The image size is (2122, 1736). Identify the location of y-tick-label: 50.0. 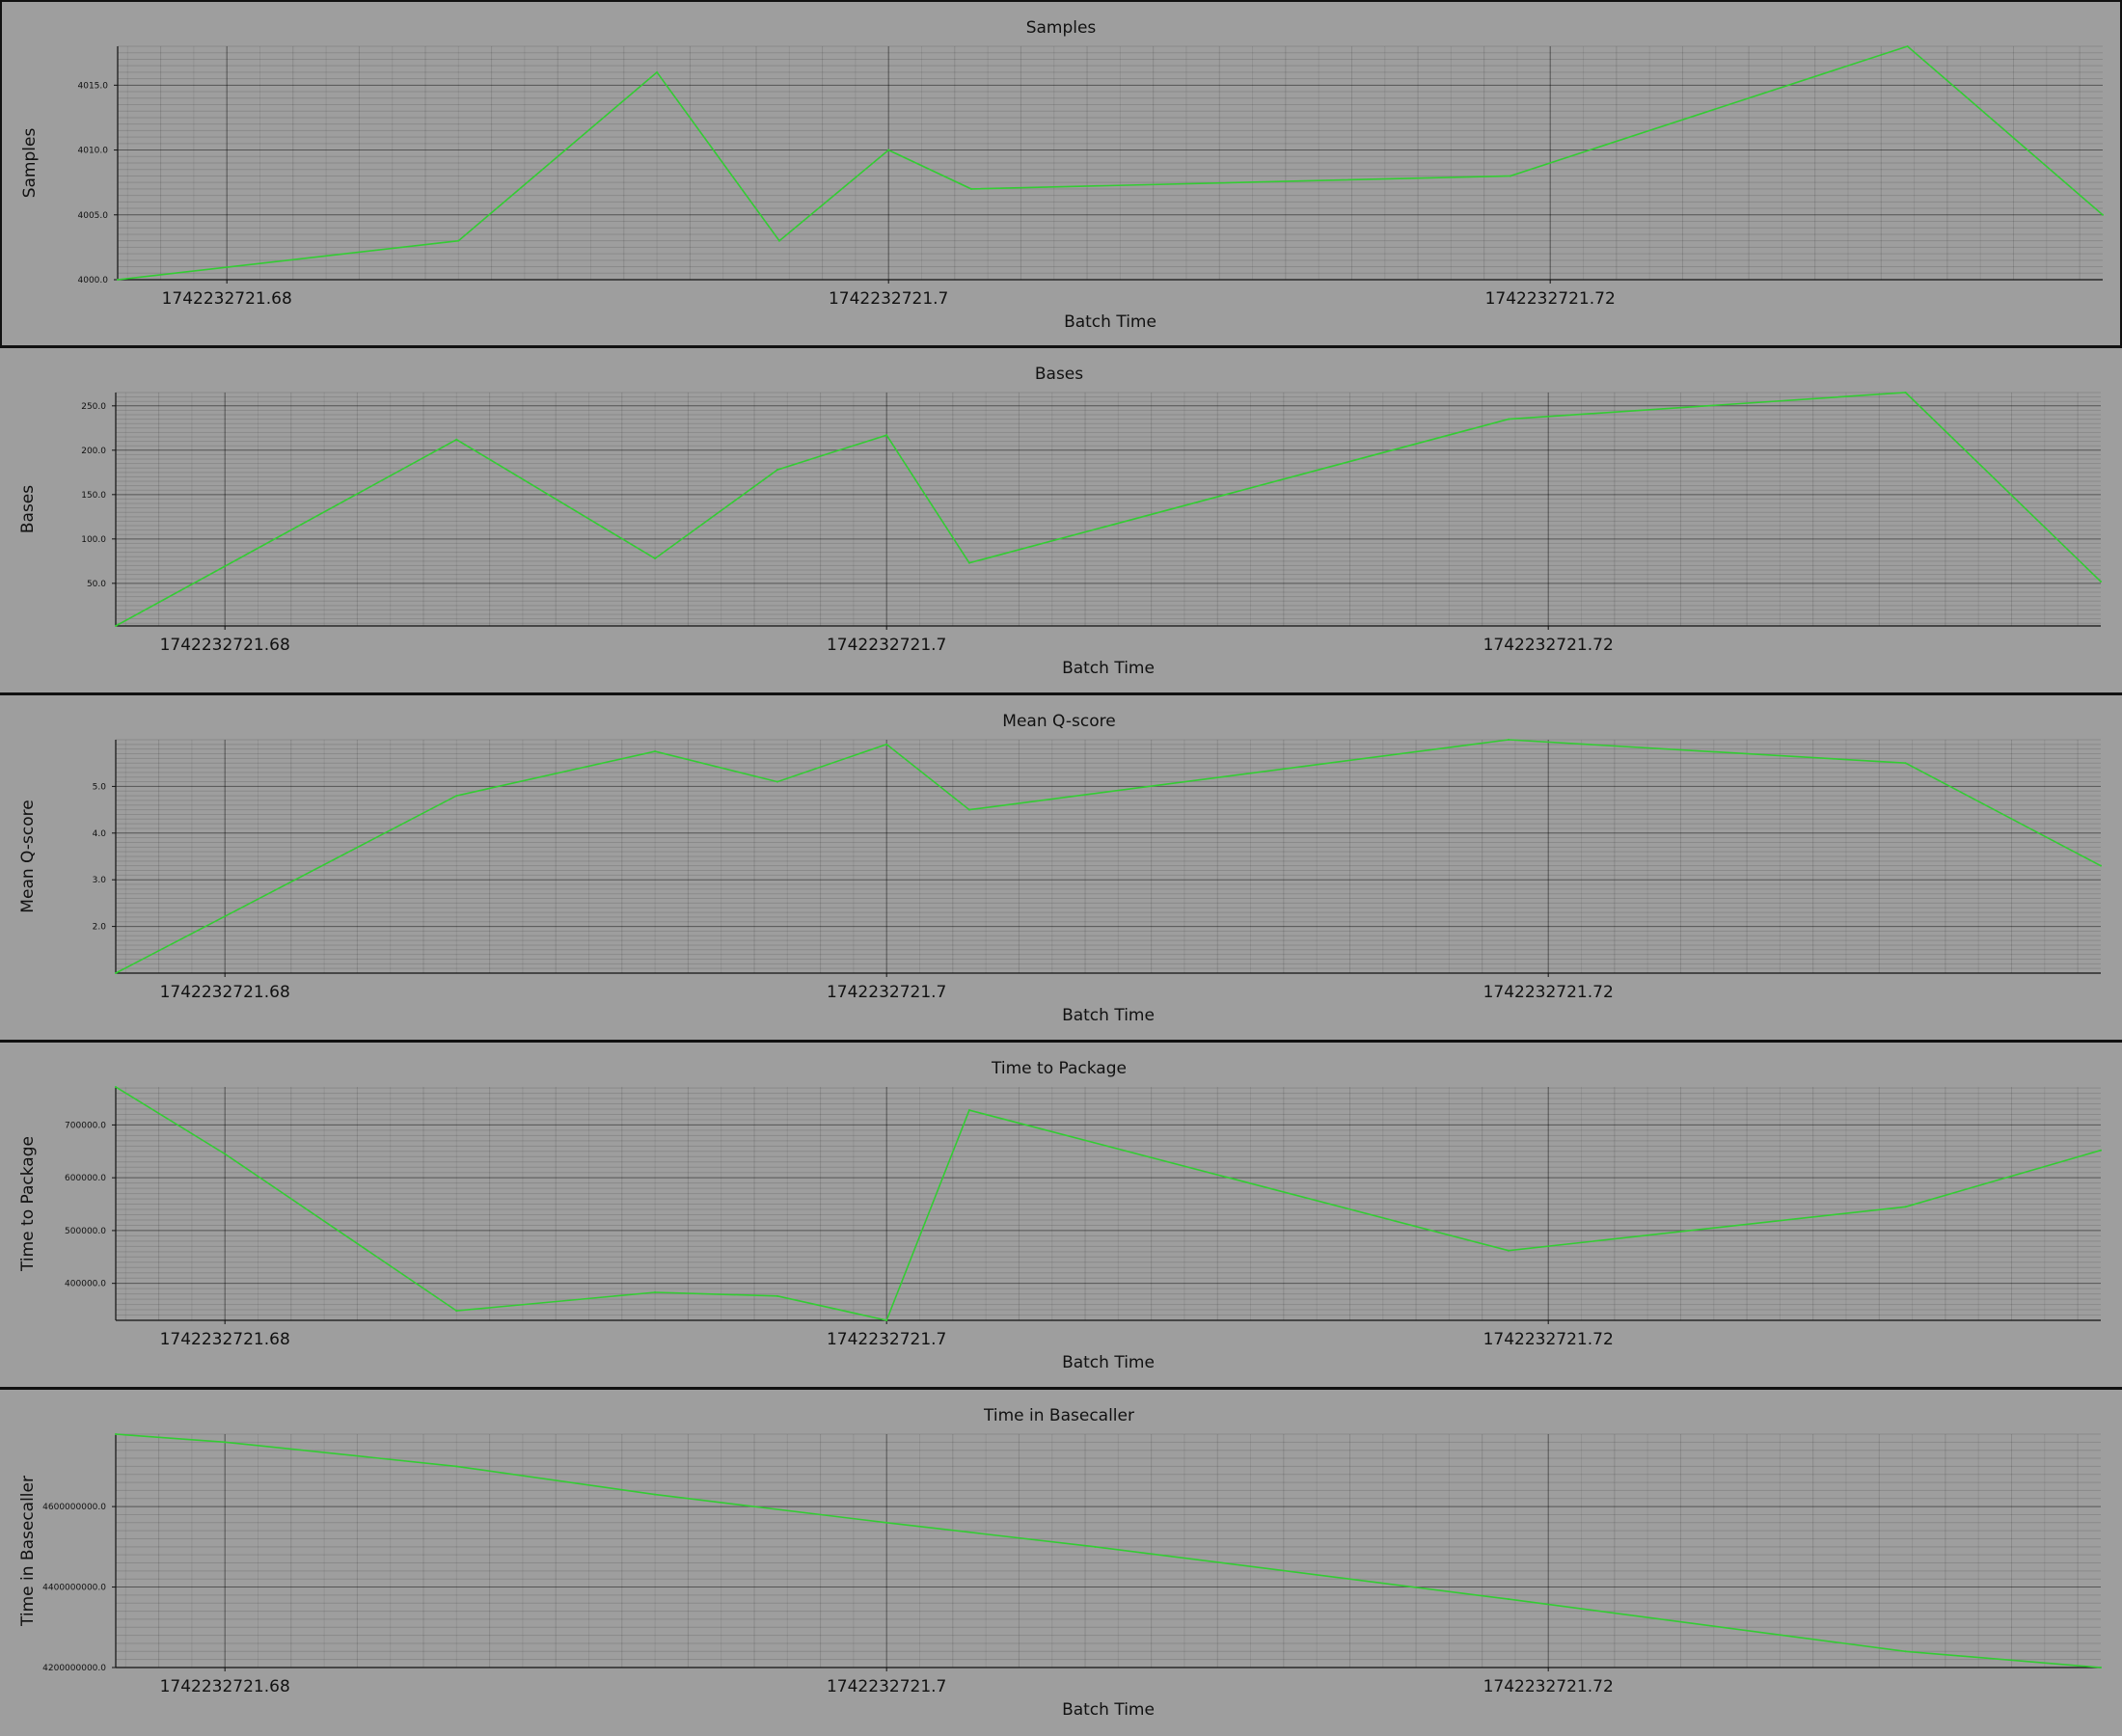
(97, 585).